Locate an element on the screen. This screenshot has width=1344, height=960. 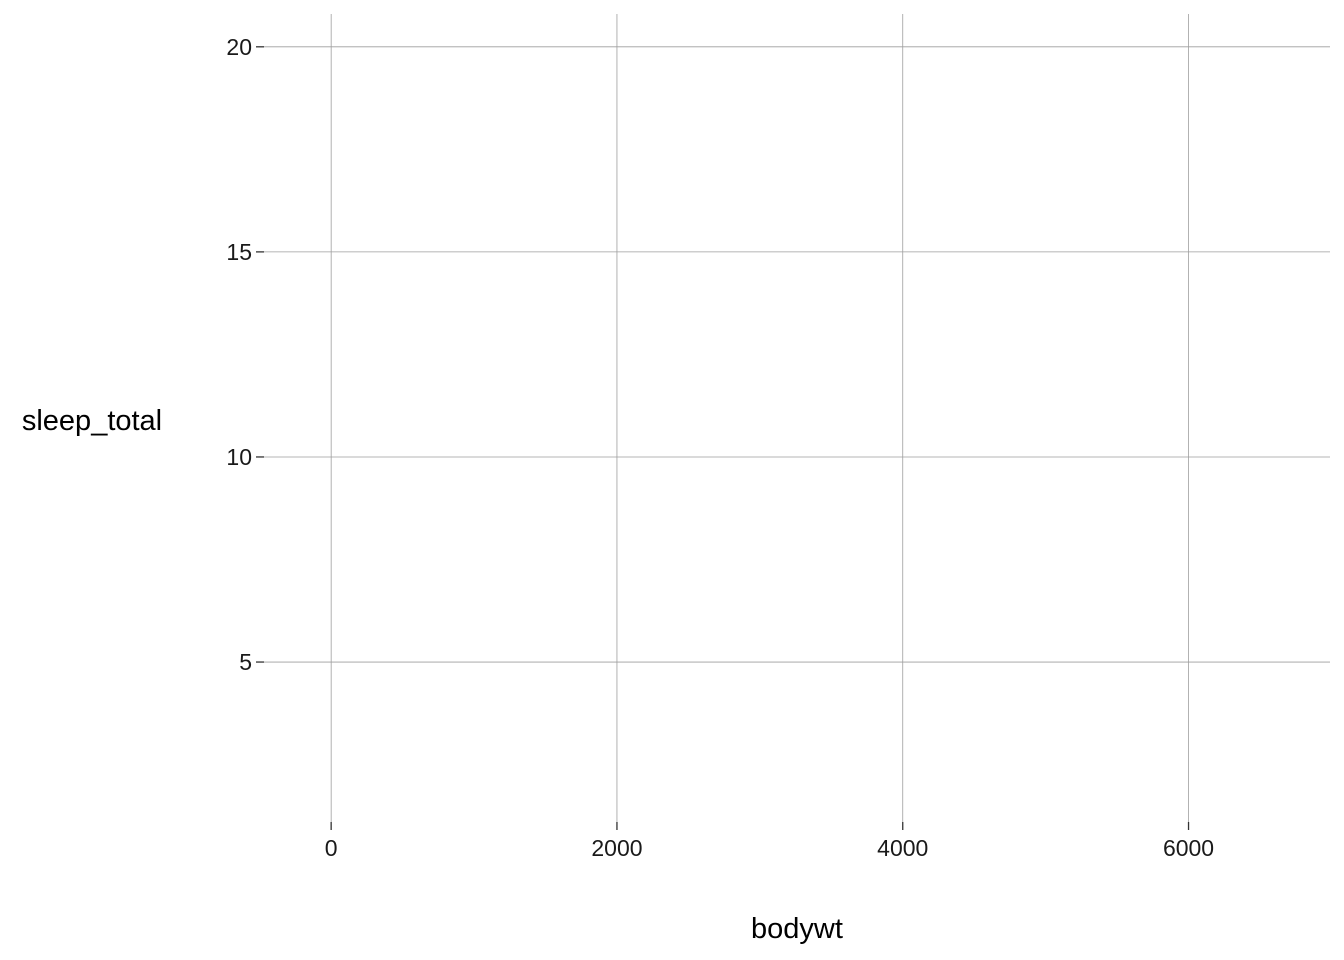
y-axis-title: sleep_total is located at coordinates (92, 421).